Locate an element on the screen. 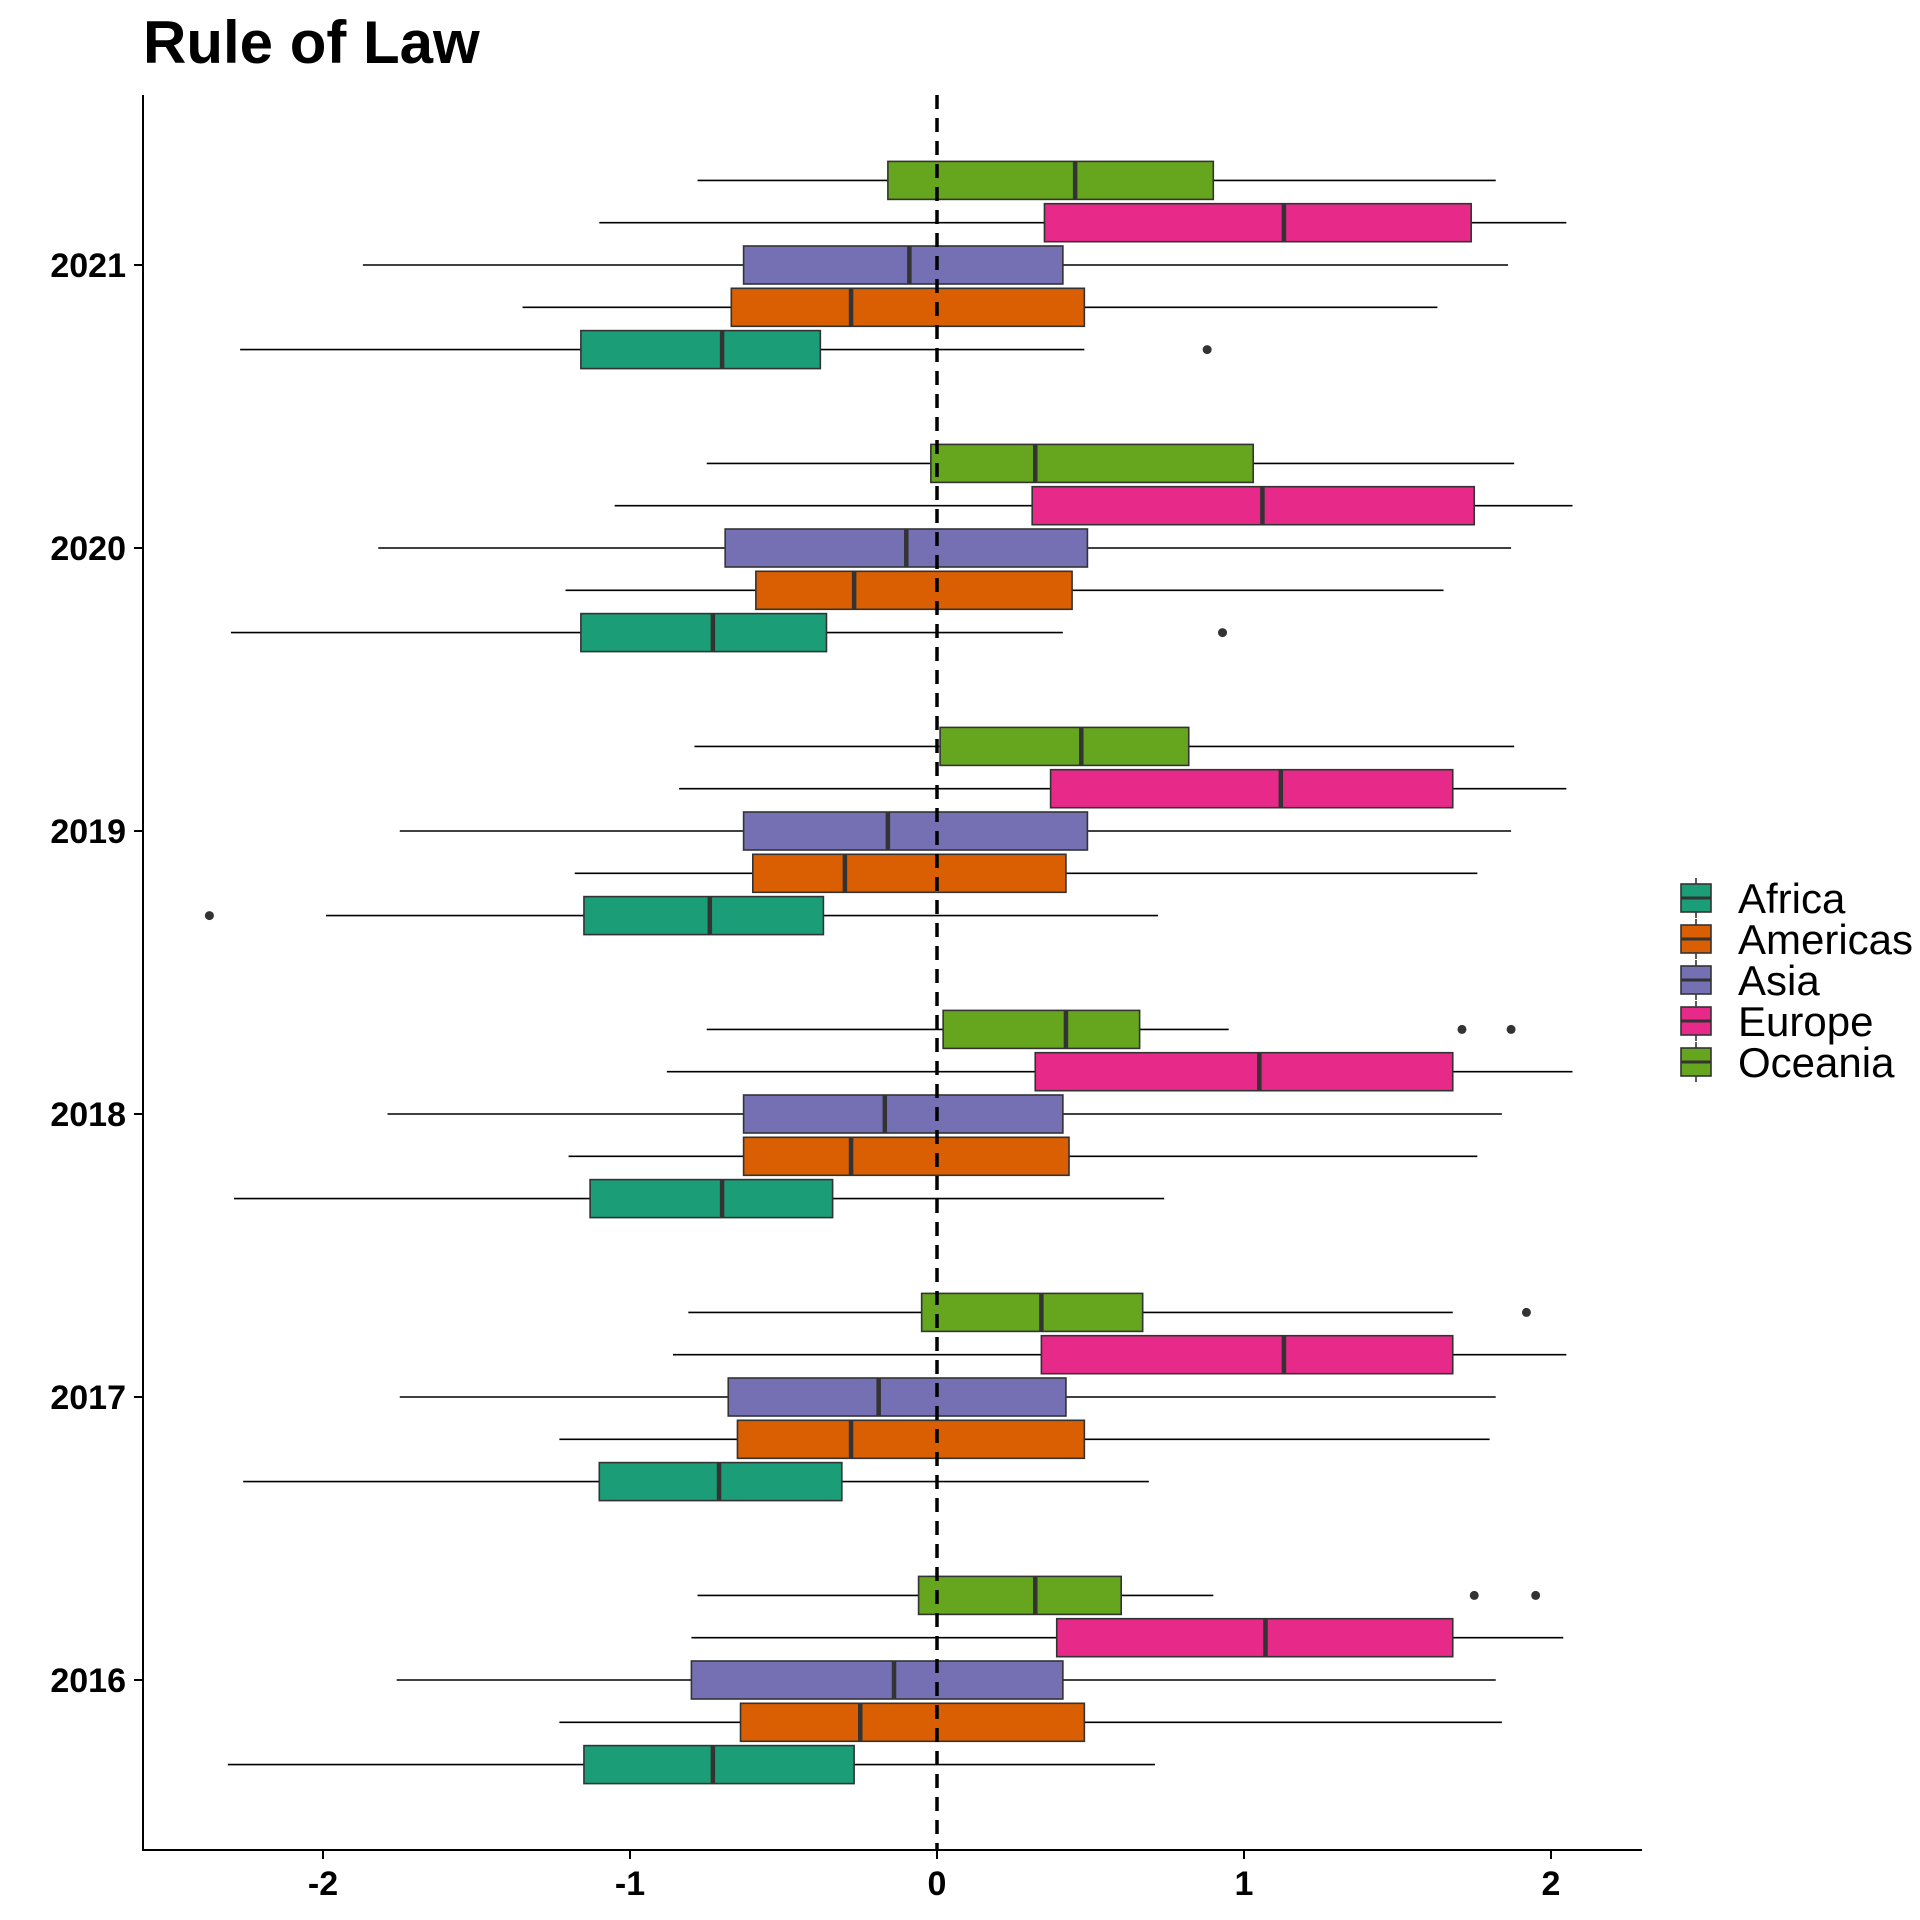 Image resolution: width=1920 pixels, height=1920 pixels. box-europe-2016 is located at coordinates (1127, 1637).